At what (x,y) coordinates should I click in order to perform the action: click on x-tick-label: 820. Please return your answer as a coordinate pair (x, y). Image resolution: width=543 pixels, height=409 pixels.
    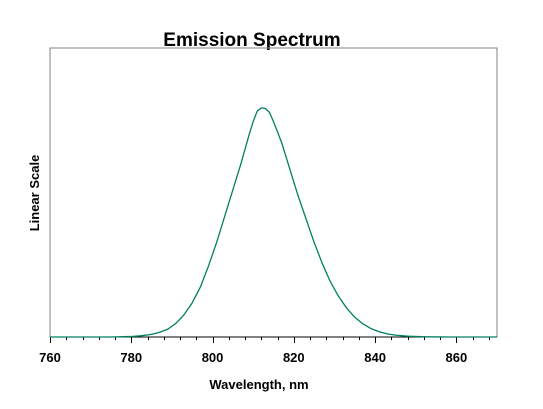
    Looking at the image, I should click on (294, 357).